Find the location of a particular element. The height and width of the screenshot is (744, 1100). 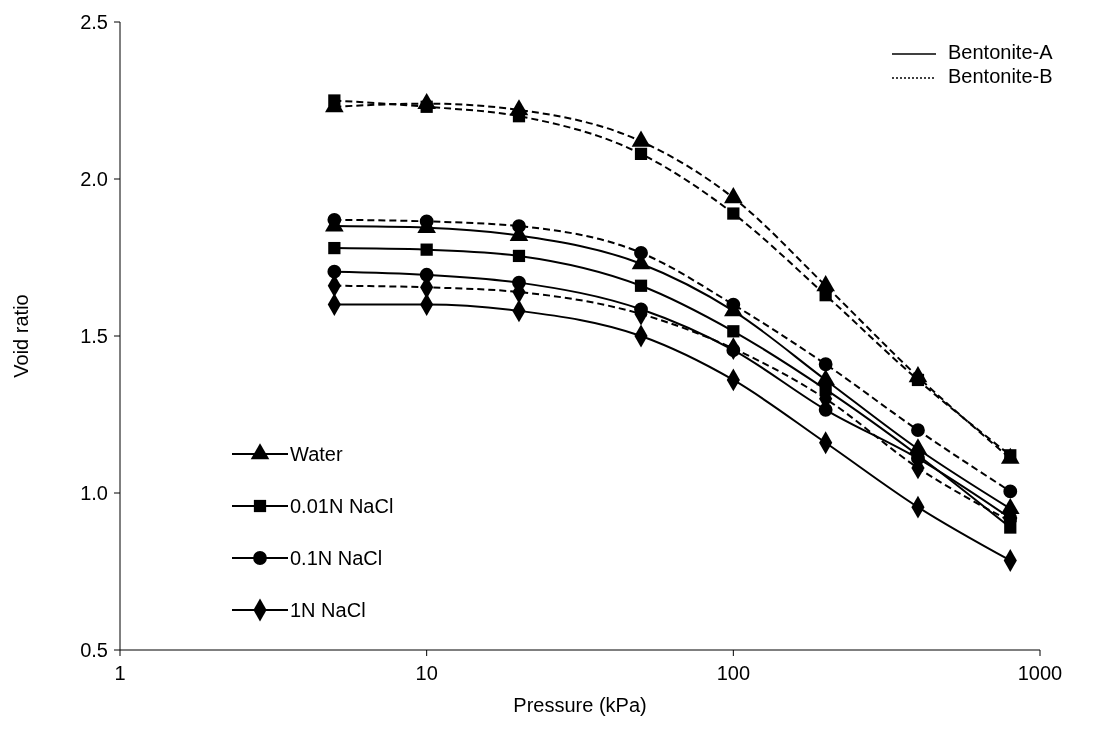

x-tick-label: 1 is located at coordinates (120, 673).